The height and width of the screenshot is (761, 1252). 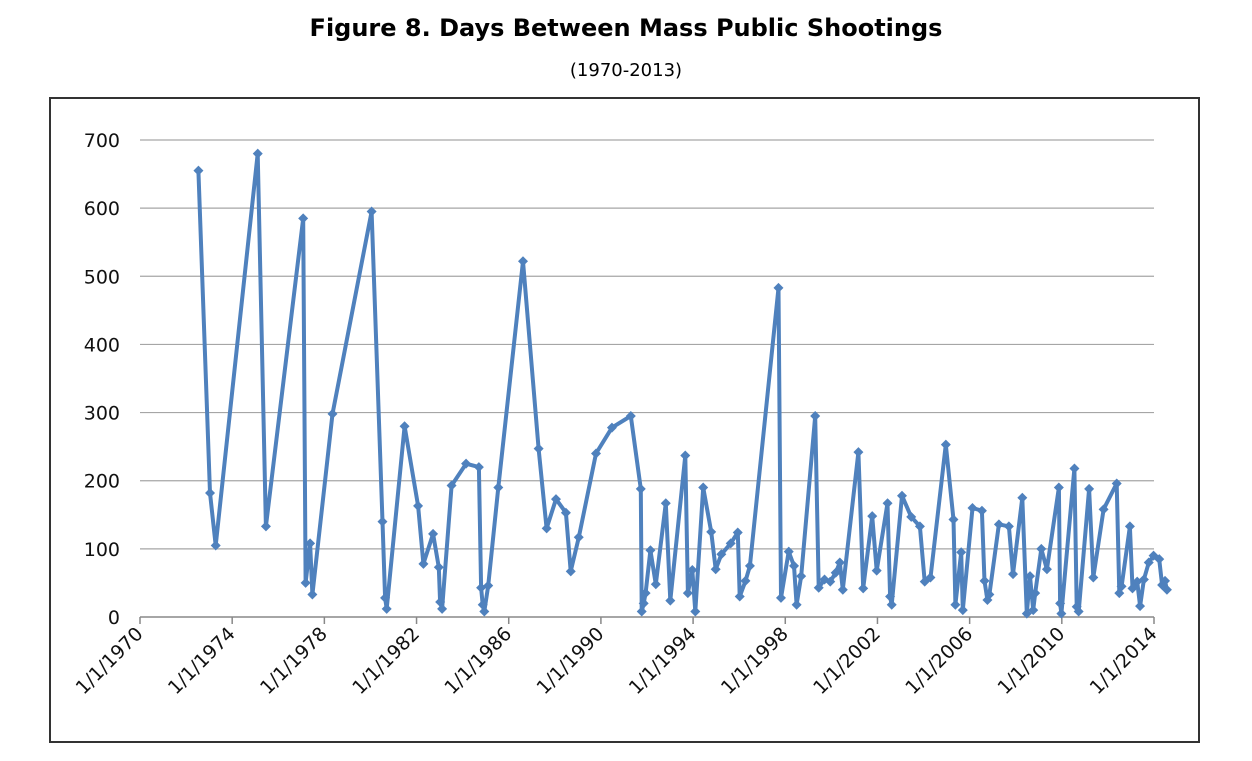 What do you see at coordinates (102, 414) in the screenshot?
I see `y-tick-label: 300` at bounding box center [102, 414].